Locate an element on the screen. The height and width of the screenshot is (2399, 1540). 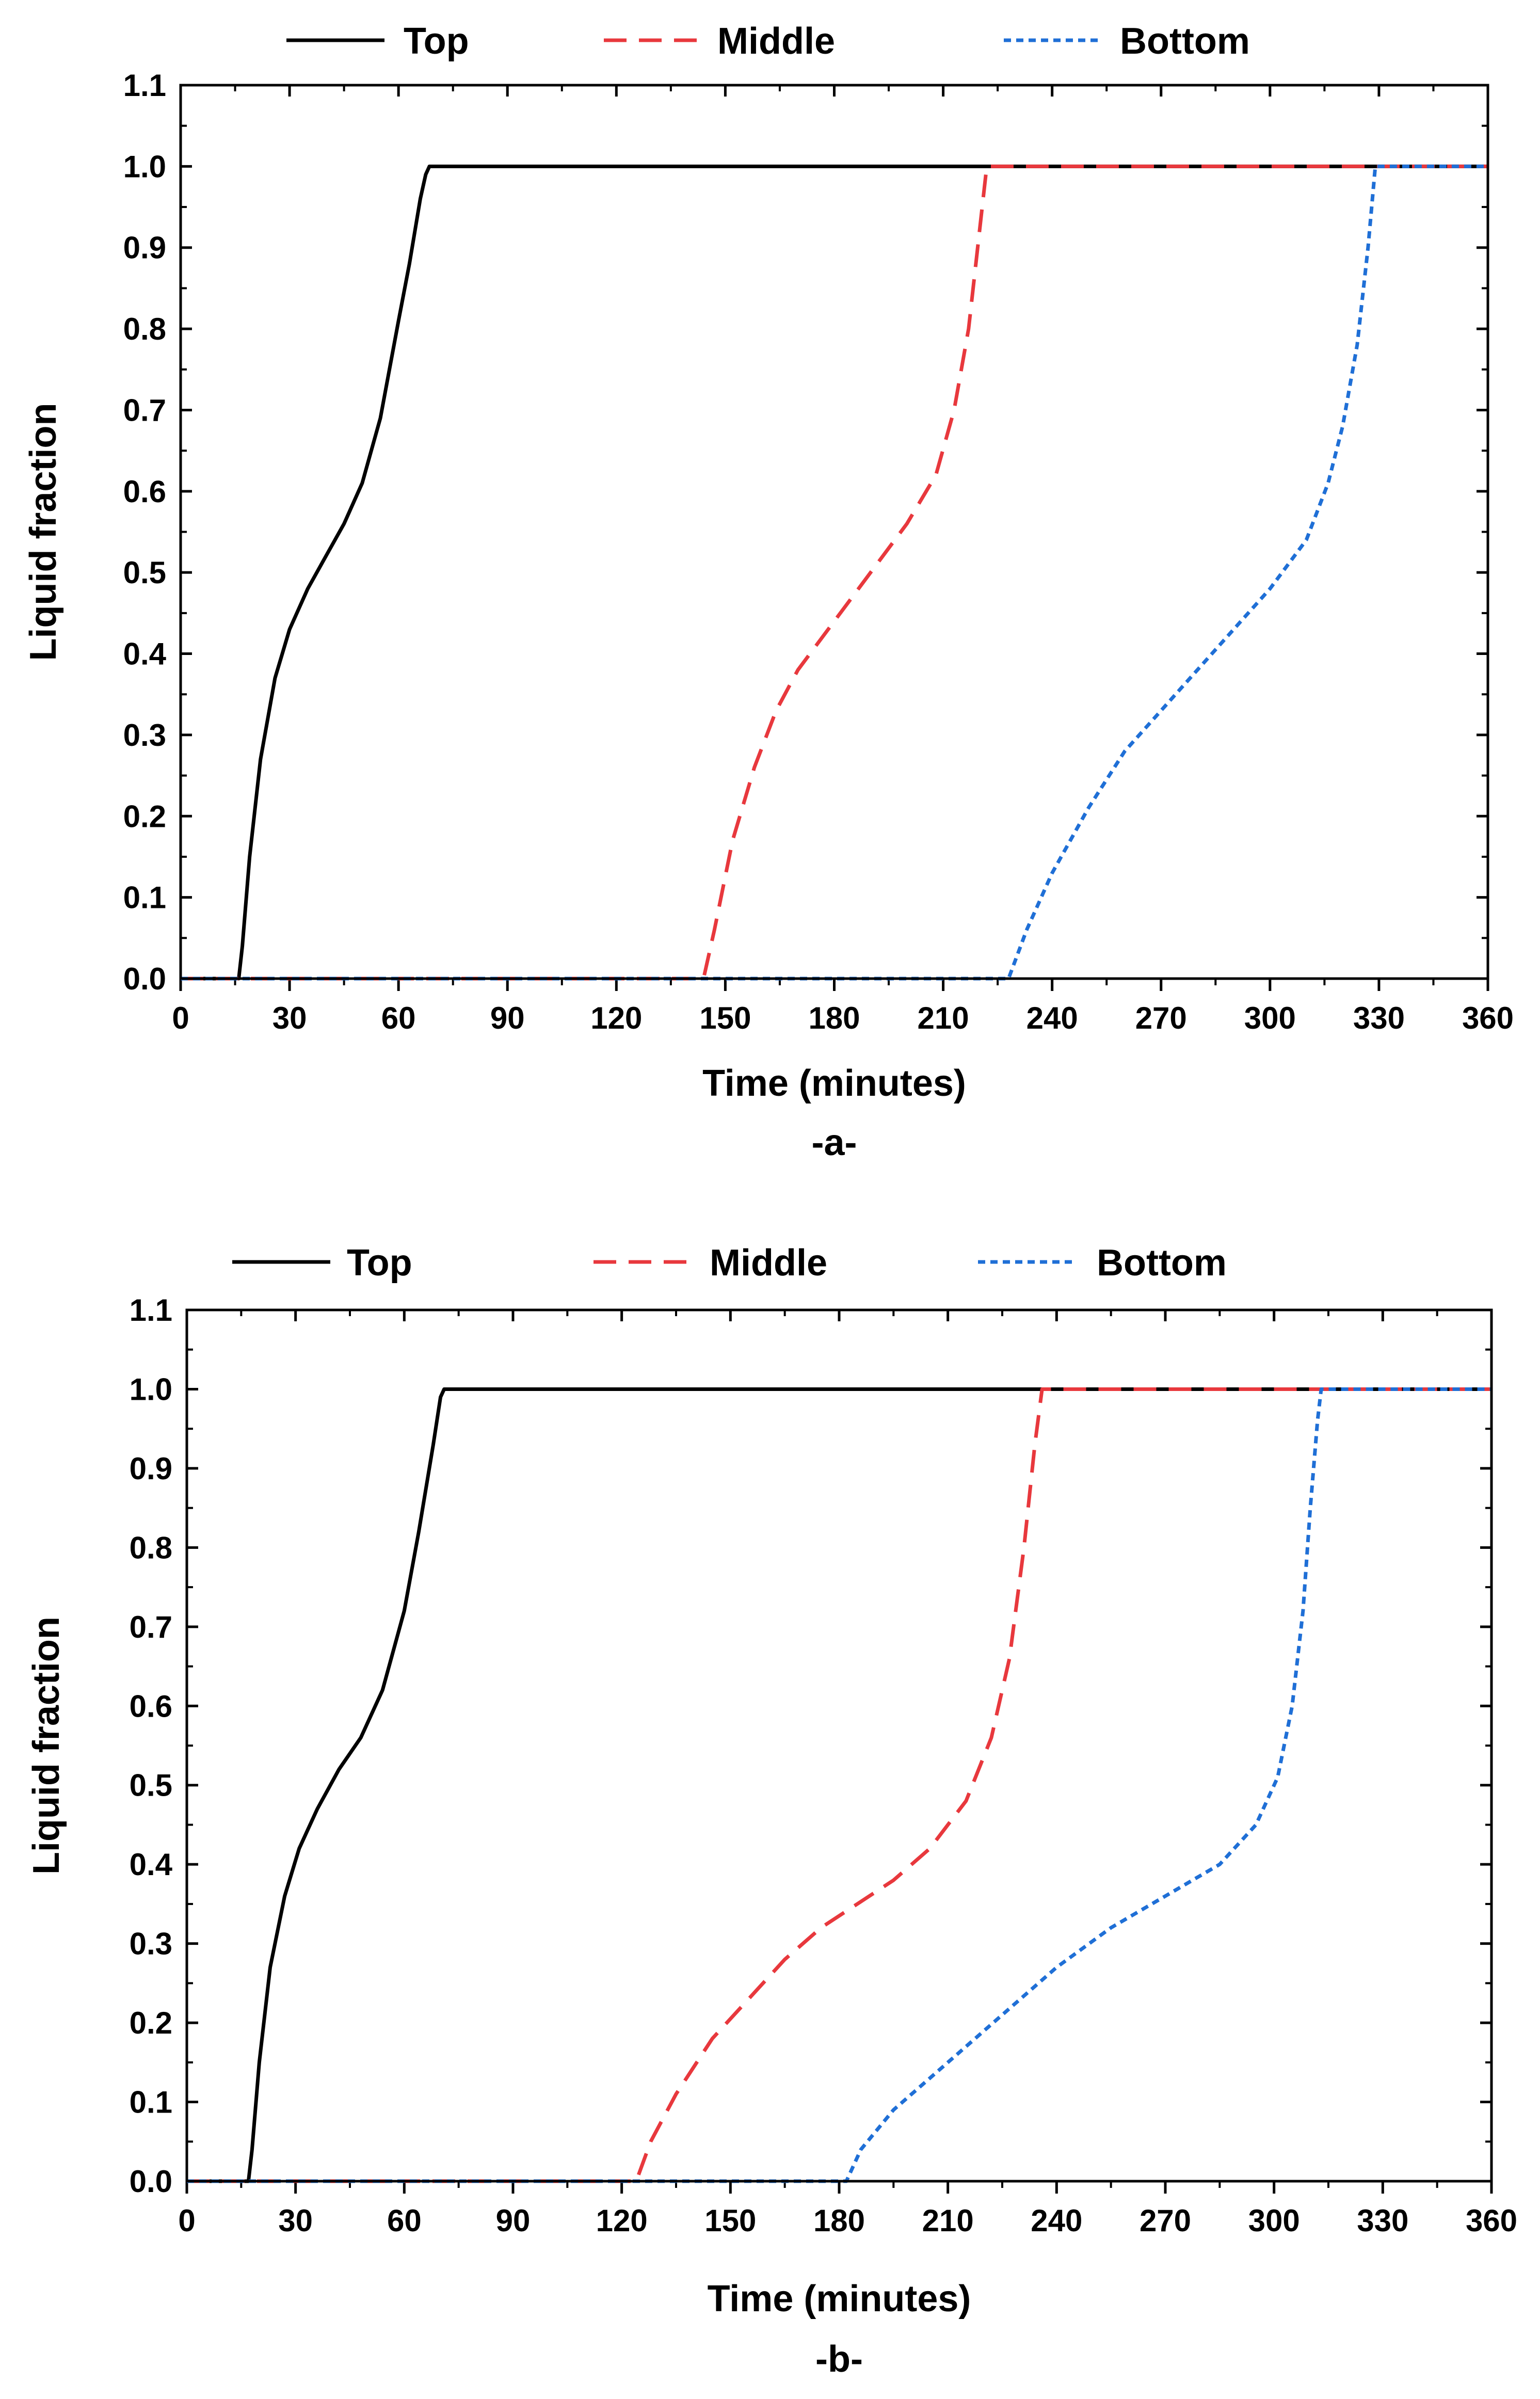
chart-caption: -b- is located at coordinates (839, 2359).